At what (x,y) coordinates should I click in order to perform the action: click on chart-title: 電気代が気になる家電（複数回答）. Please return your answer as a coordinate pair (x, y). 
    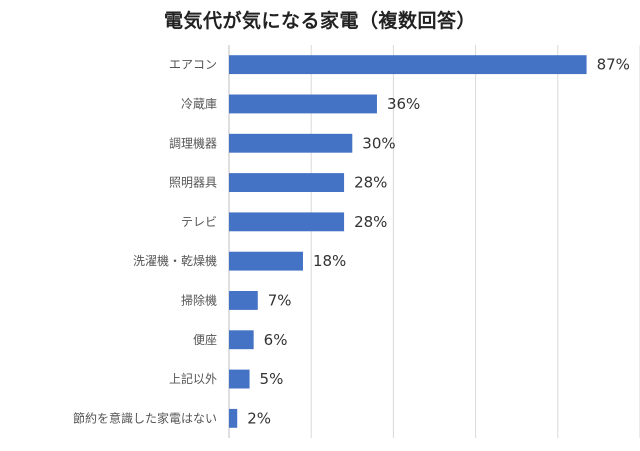
    Looking at the image, I should click on (319, 21).